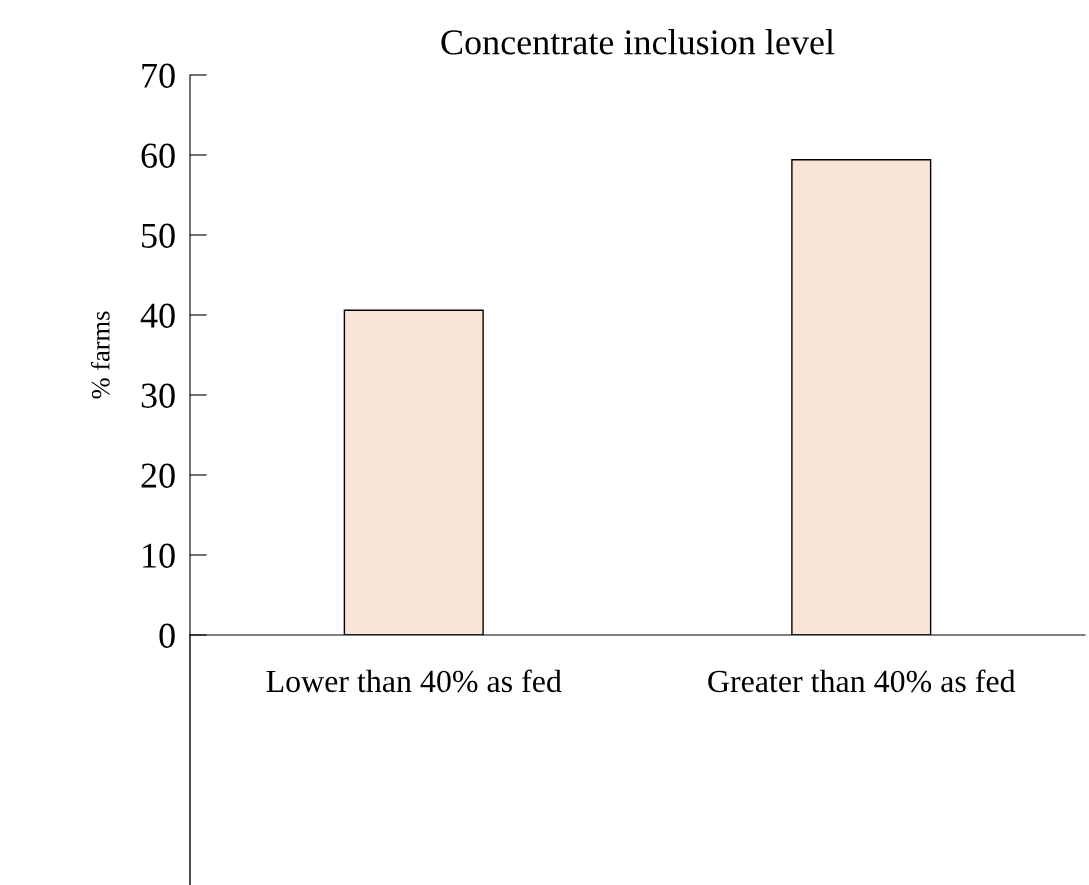  I want to click on y-tick-label: 30, so click(158, 395).